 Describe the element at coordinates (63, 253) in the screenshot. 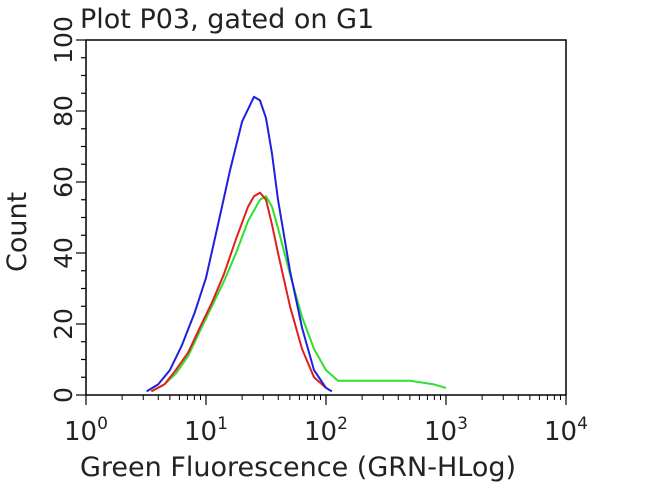

I see `y-tick-label: 40` at that location.